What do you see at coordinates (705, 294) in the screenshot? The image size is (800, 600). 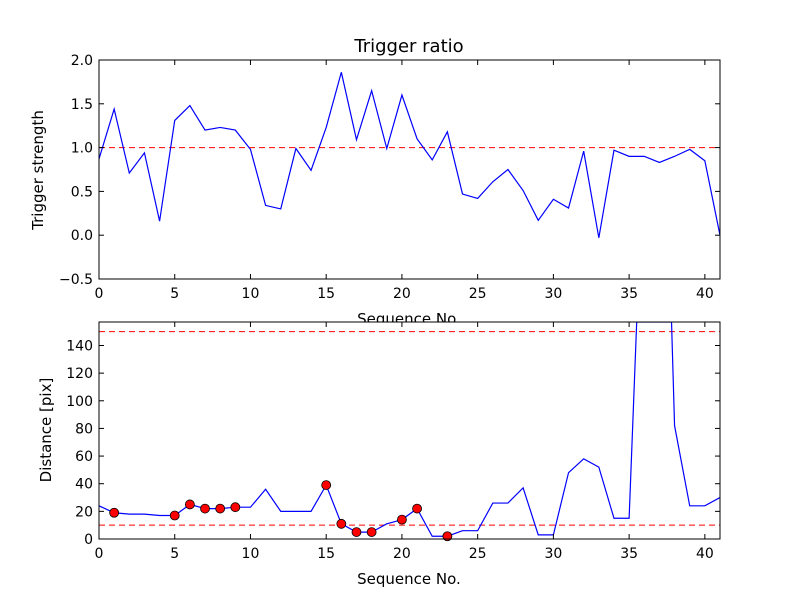 I see `top-x-tick-label-8: 40` at bounding box center [705, 294].